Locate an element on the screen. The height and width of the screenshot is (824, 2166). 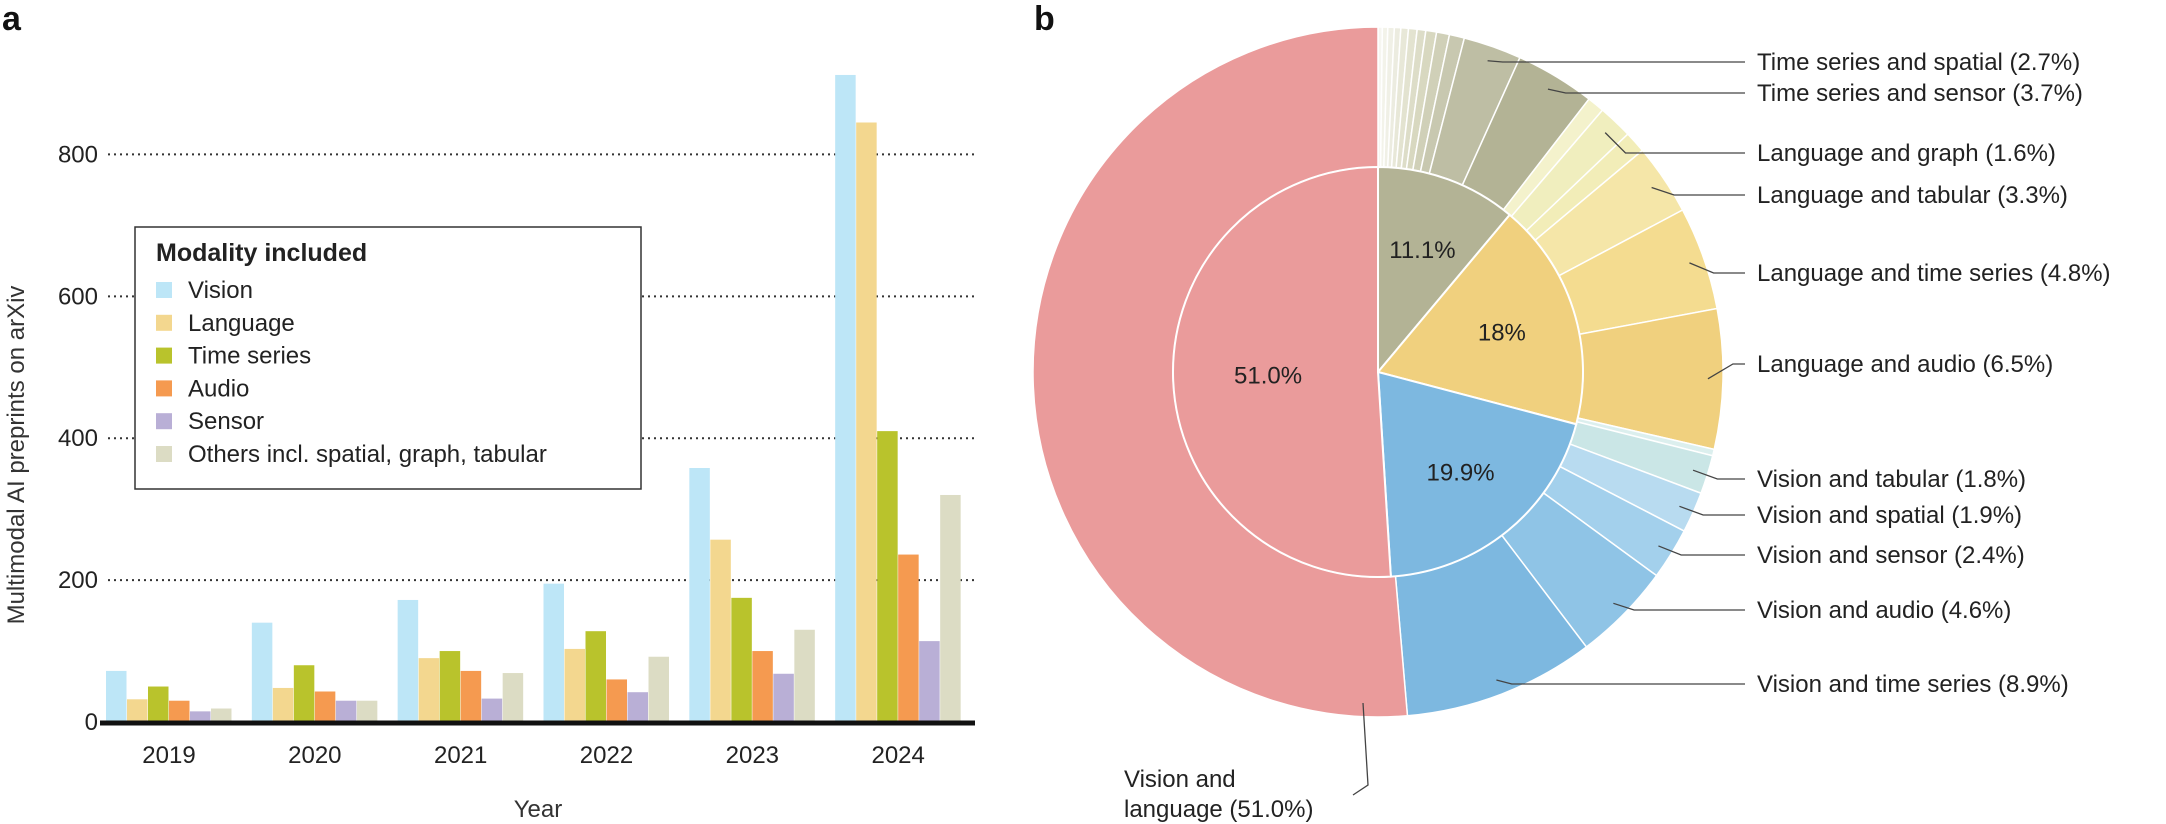
legend-swatch-others is located at coordinates (164, 454).